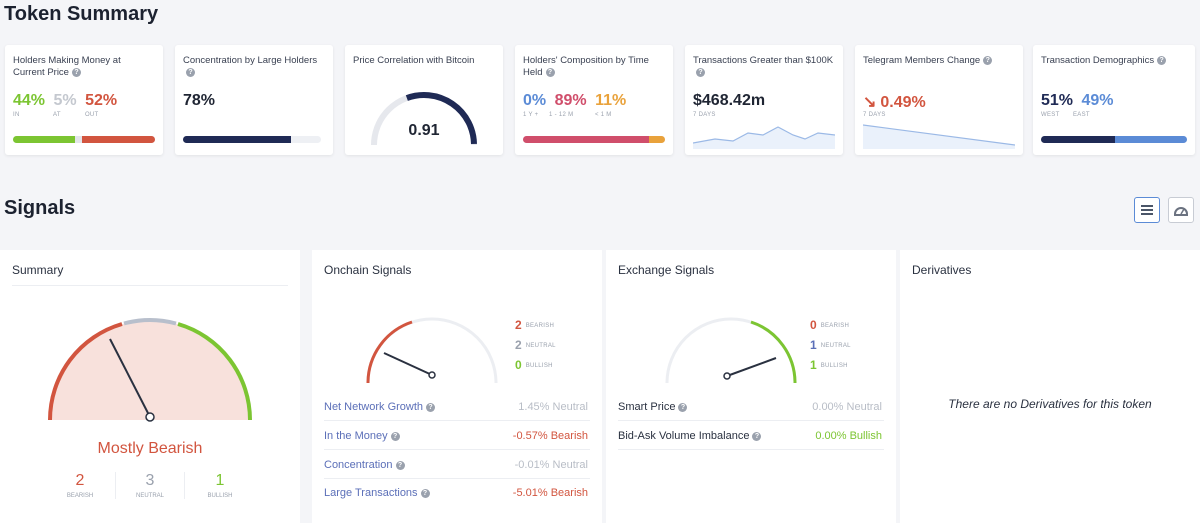  What do you see at coordinates (586, 66) in the screenshot?
I see `card-title: Holders' Composition by Time Held` at bounding box center [586, 66].